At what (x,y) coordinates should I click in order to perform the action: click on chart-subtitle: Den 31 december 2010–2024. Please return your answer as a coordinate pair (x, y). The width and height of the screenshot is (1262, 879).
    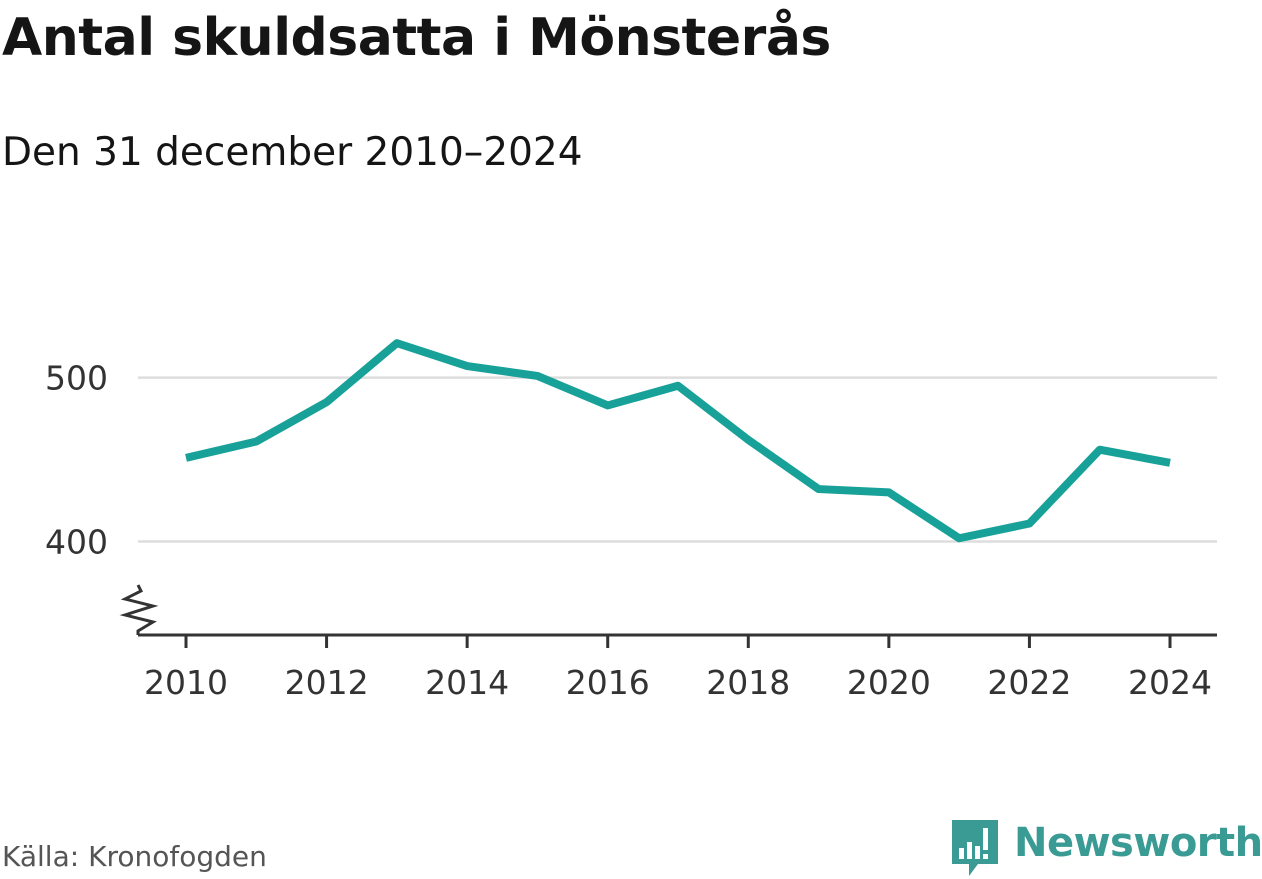
    Looking at the image, I should click on (292, 152).